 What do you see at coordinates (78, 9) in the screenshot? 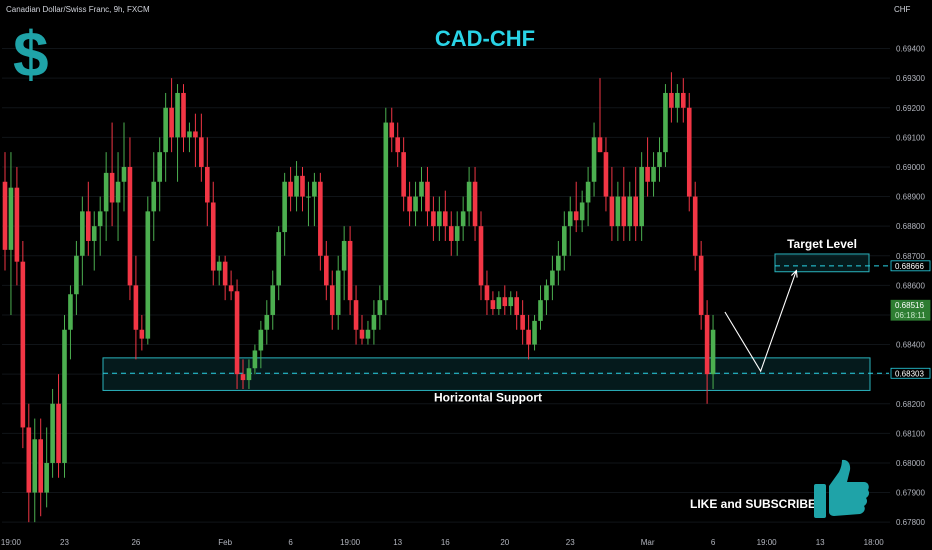
I see `symbol-description: Canadian Dollar/Swiss Franc, 9h, FXCM` at bounding box center [78, 9].